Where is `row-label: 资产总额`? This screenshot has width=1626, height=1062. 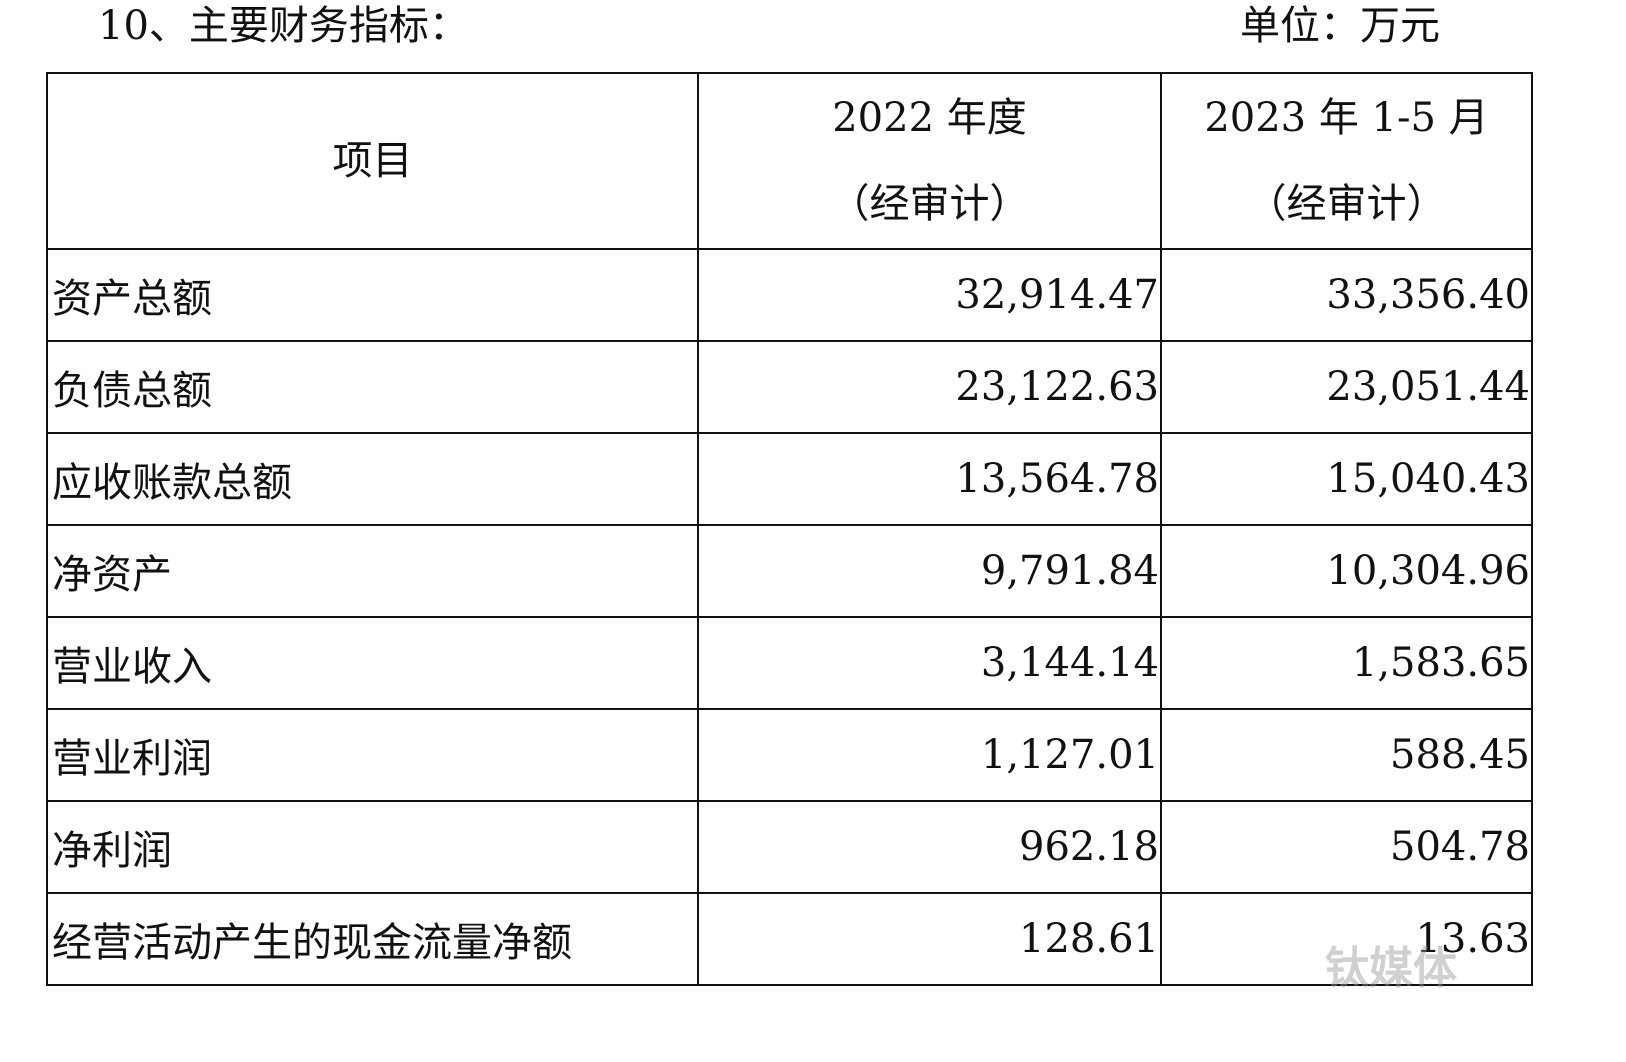
row-label: 资产总额 is located at coordinates (372, 295).